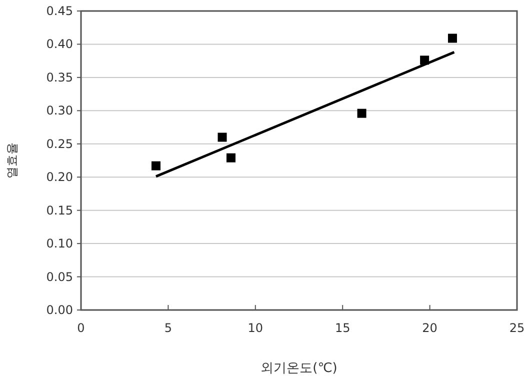 The image size is (526, 383). What do you see at coordinates (59, 310) in the screenshot?
I see `y-tick-label: 0.00` at bounding box center [59, 310].